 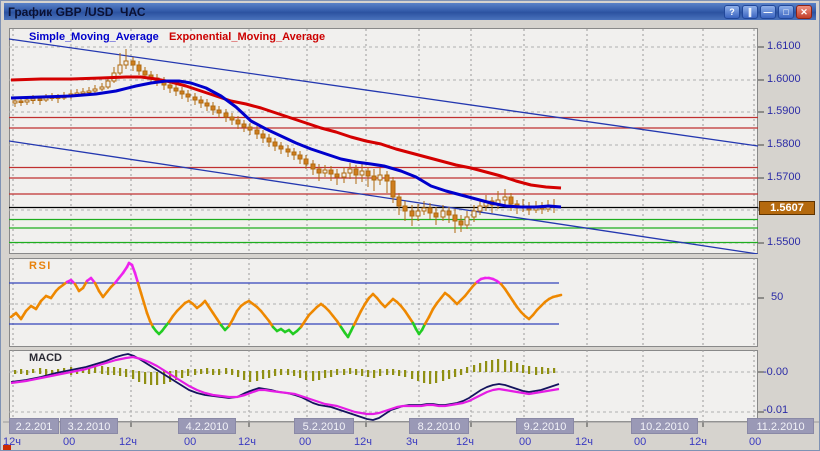 What do you see at coordinates (780, 426) in the screenshot?
I see `date-label: 11.2.2010` at bounding box center [780, 426].